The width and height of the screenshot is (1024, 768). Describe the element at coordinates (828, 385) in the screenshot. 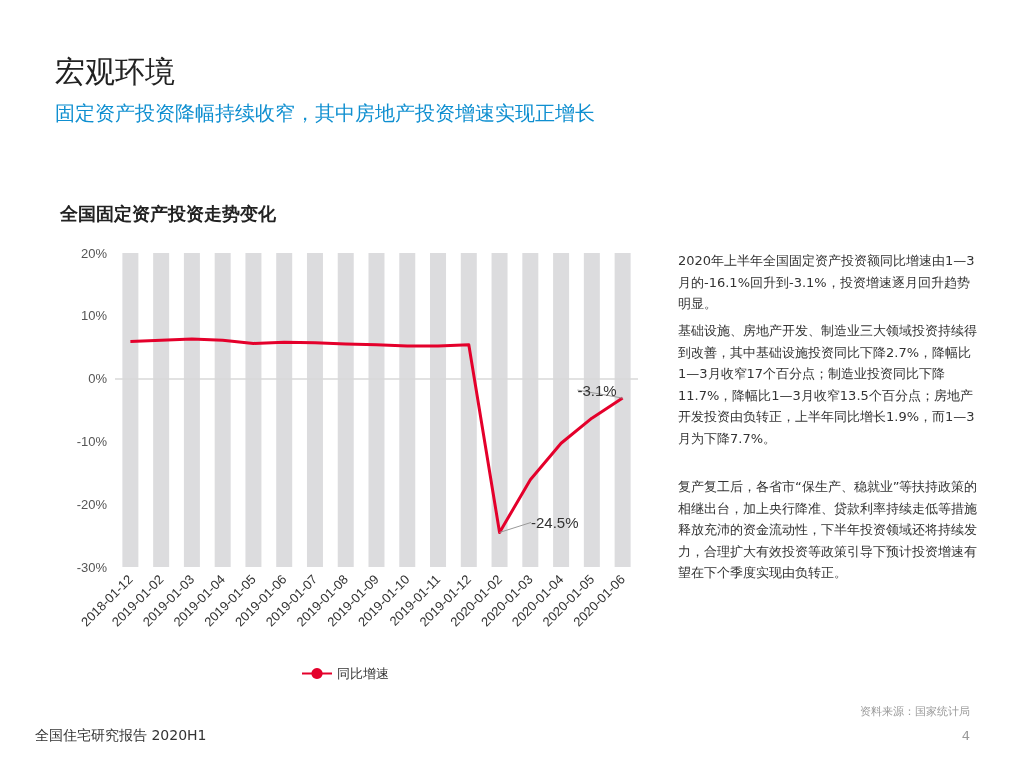

I see `text: 基础设施、房地产开发、制造业三大领域投资持续得到改善，其中基础设施投资同比下降2.7%，降幅比1—3月收窄17个百分点；制造业投资同比下降11.7%，降幅比1—3月收窄13.5个百分点；房地产开发投资由负转正，上半年同比增长1.9%，而1—3月为下降7.7%。` at that location.